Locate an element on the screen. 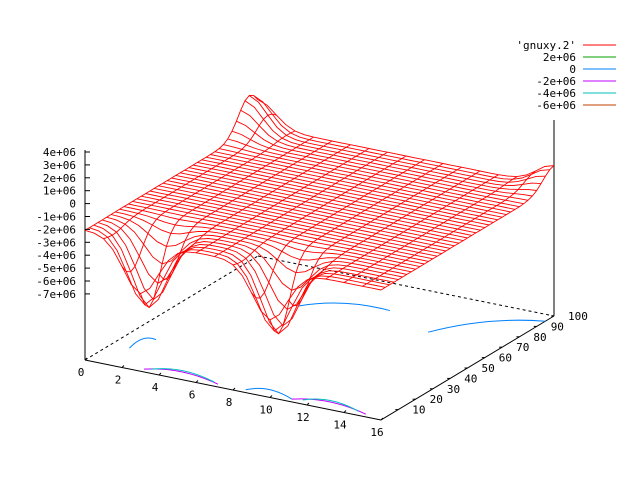 This screenshot has height=480, width=640. x-axis-ticks: 0 2 4 6 8 10 12 14 16 is located at coordinates (231, 398).